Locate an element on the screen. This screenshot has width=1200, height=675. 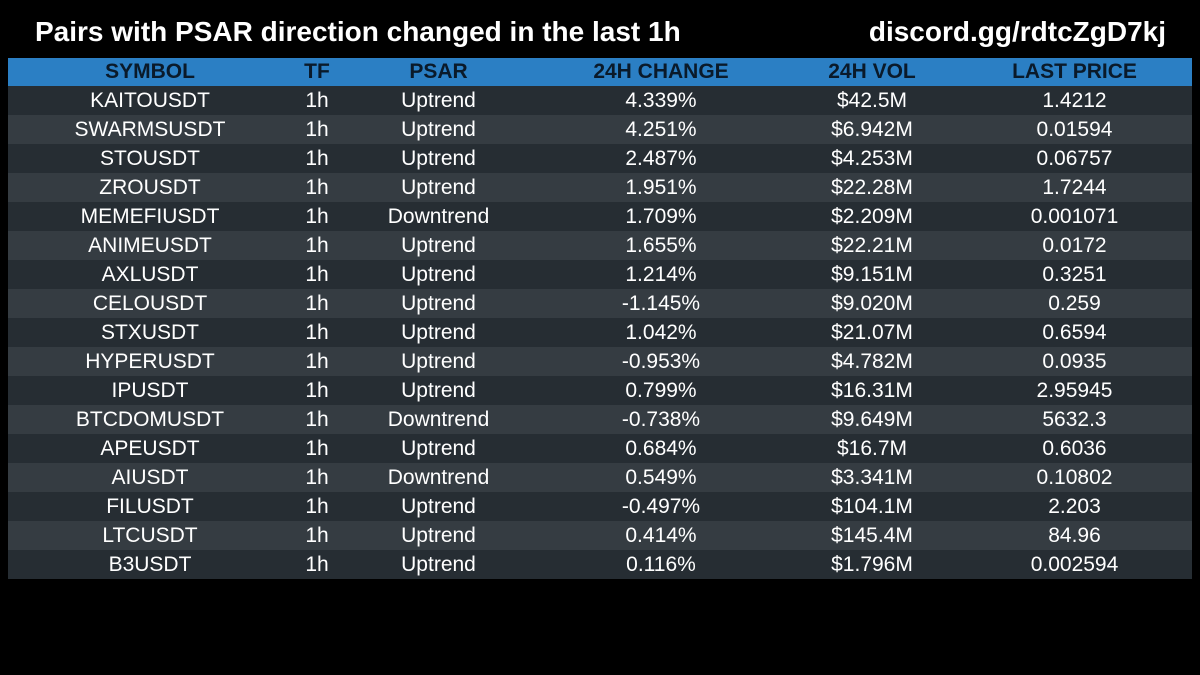
table-row: ZROUSDT 1h Uptrend 1.951% $22.28M 1.7244 is located at coordinates (600, 187).